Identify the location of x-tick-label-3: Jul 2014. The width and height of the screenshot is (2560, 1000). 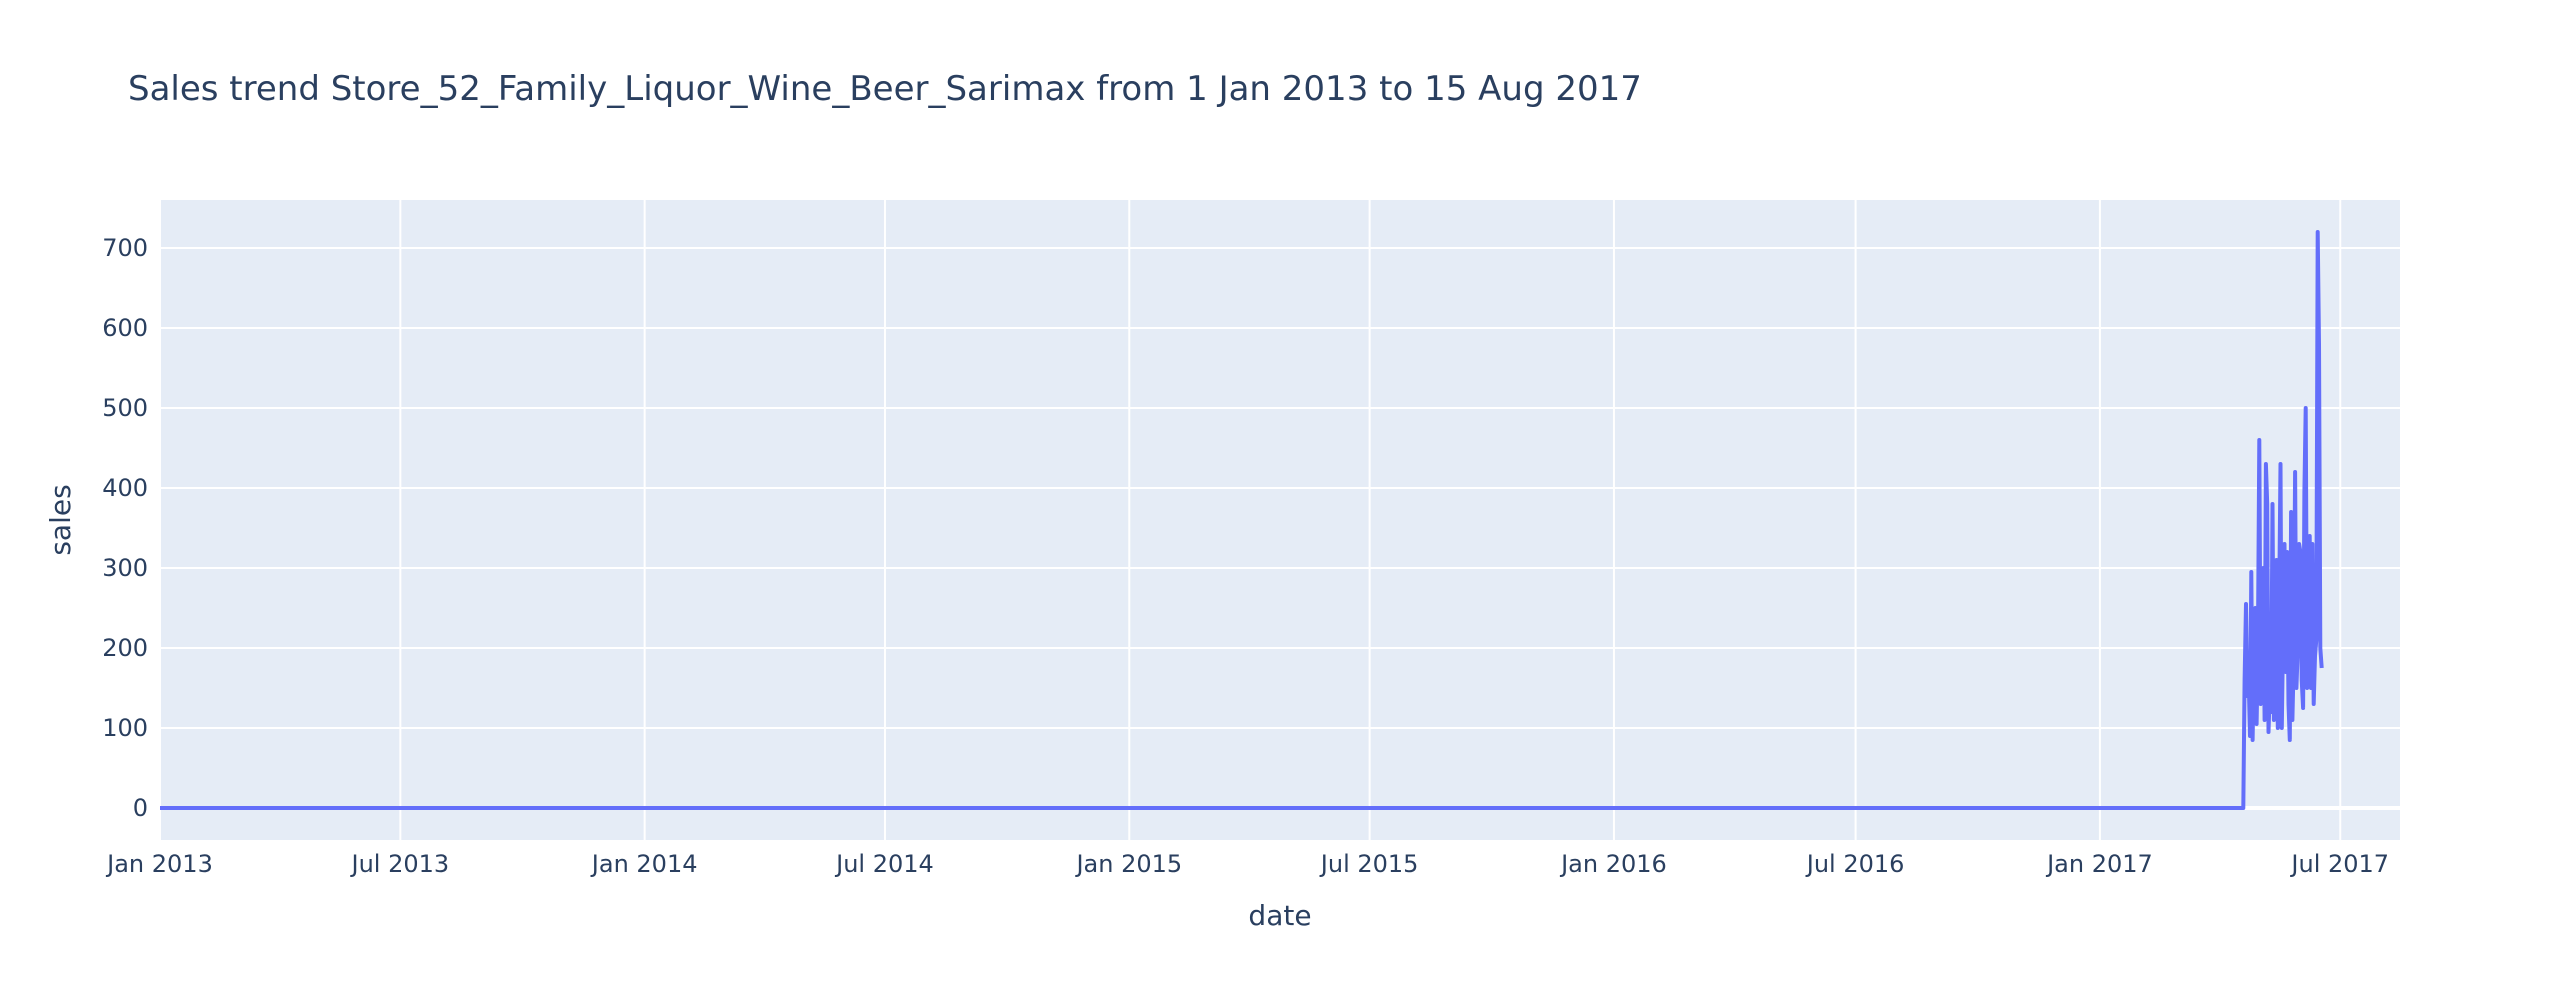
(884, 864).